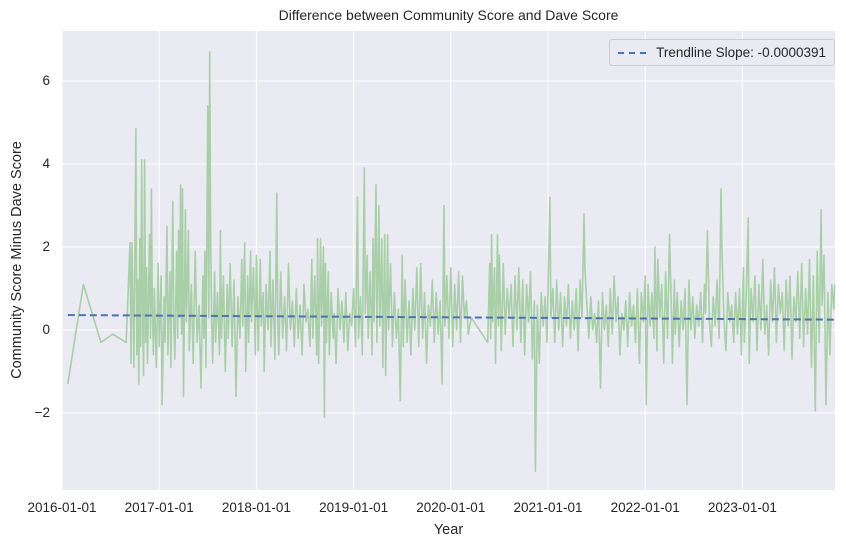  I want to click on x-tick-label: 2023-01-01, so click(742, 507).